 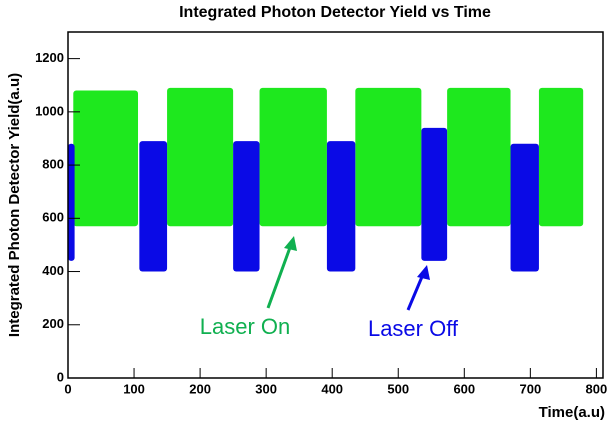 I want to click on x-axis-title: Time(a.u), so click(x=572, y=412).